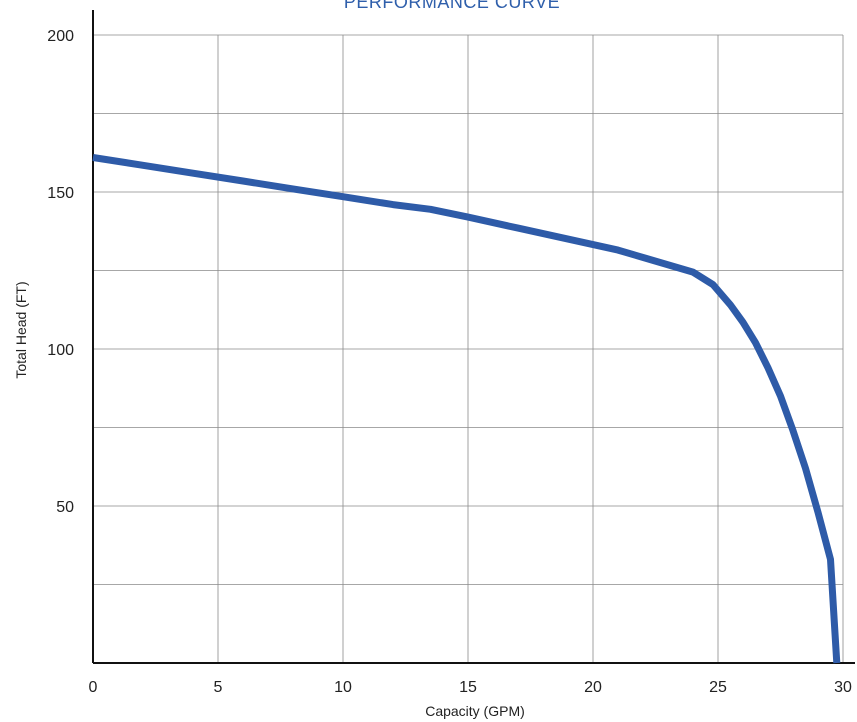 The height and width of the screenshot is (722, 857). What do you see at coordinates (218, 687) in the screenshot?
I see `x-tick-label: 5` at bounding box center [218, 687].